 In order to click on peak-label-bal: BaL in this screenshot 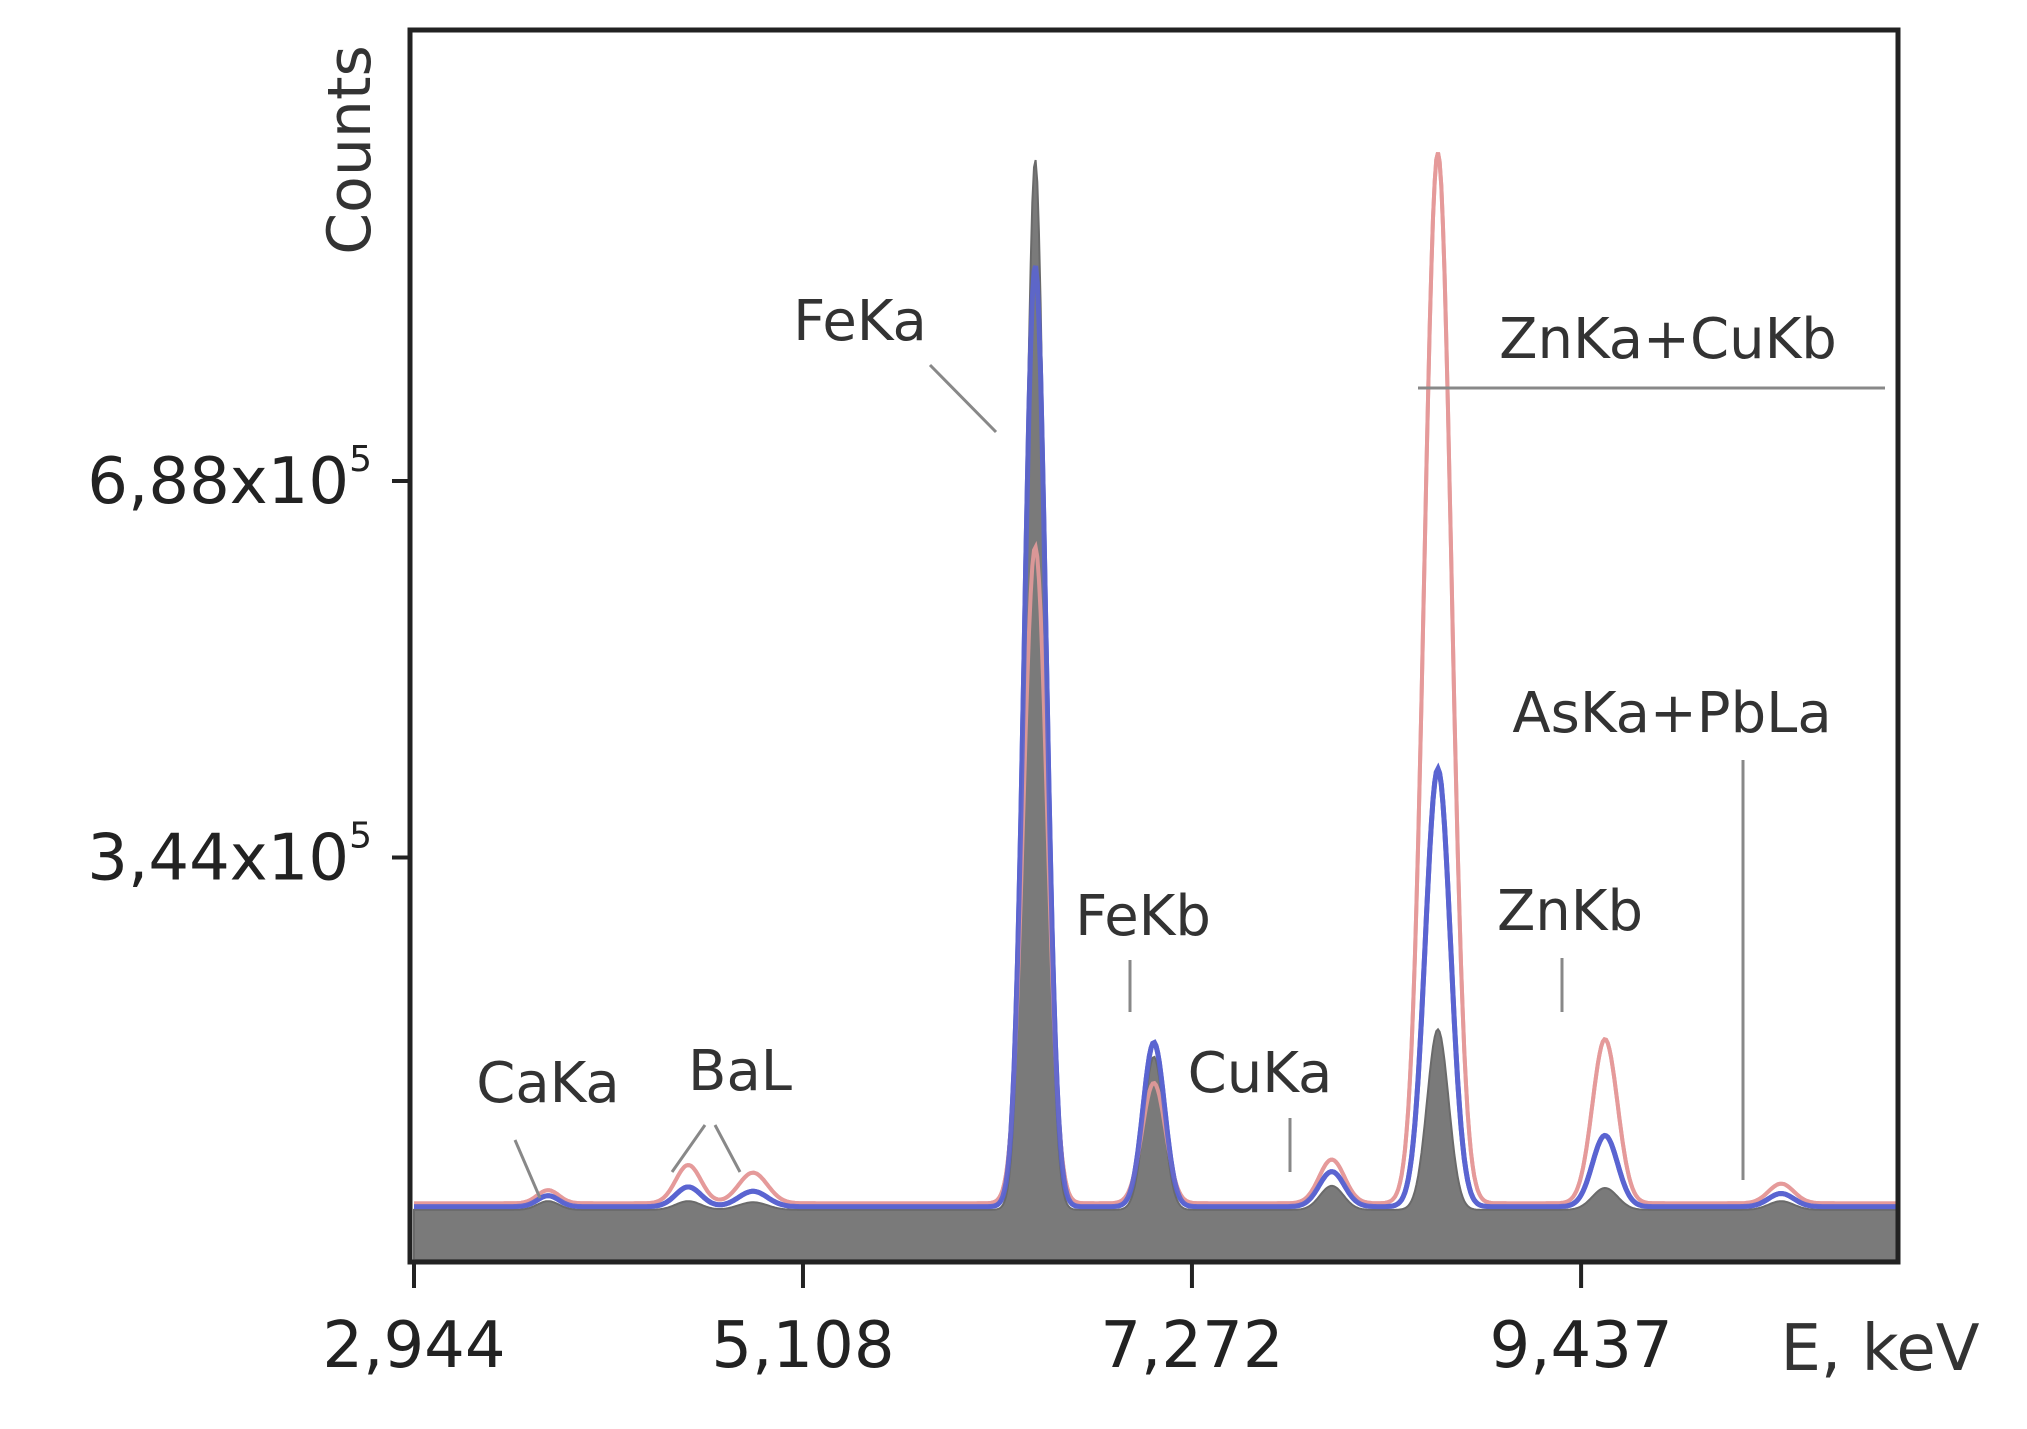, I will do `click(740, 1071)`.